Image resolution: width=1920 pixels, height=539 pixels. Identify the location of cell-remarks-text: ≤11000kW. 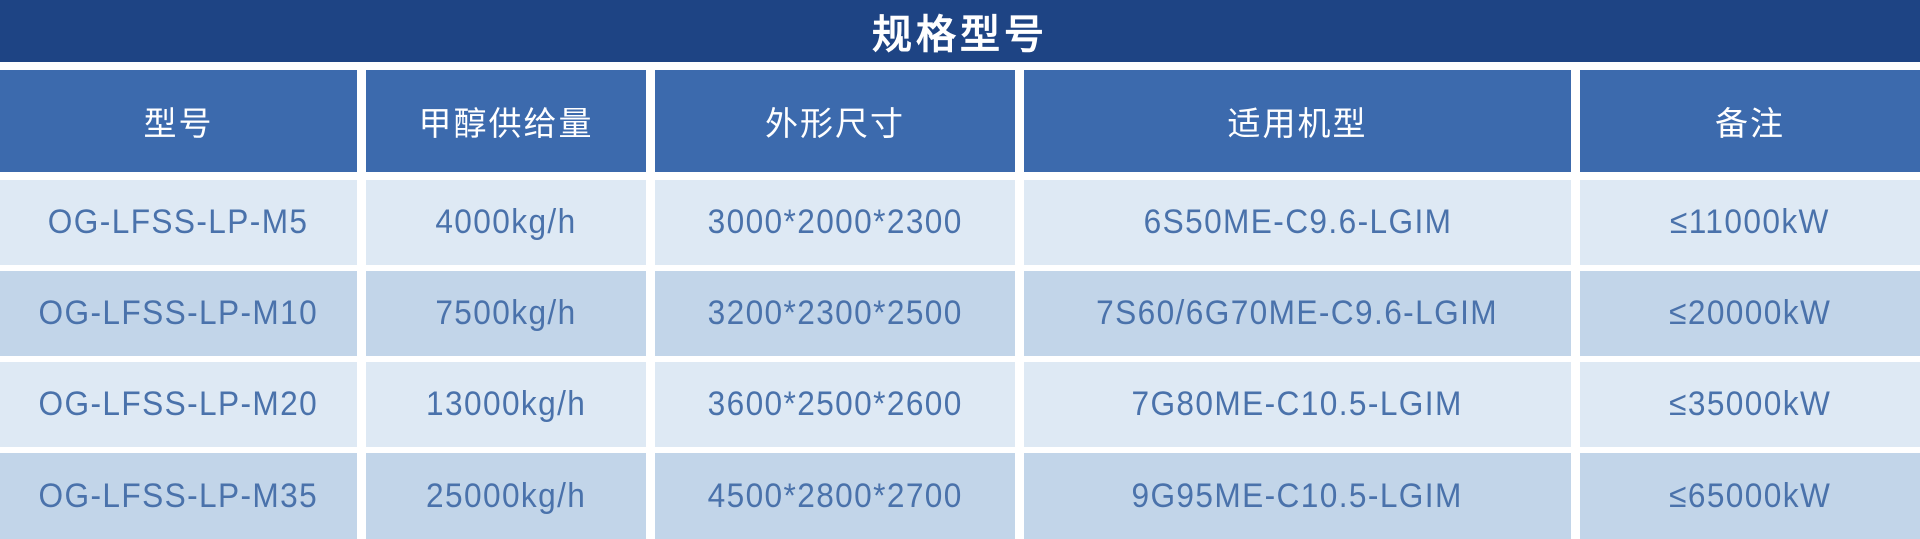
(1750, 222).